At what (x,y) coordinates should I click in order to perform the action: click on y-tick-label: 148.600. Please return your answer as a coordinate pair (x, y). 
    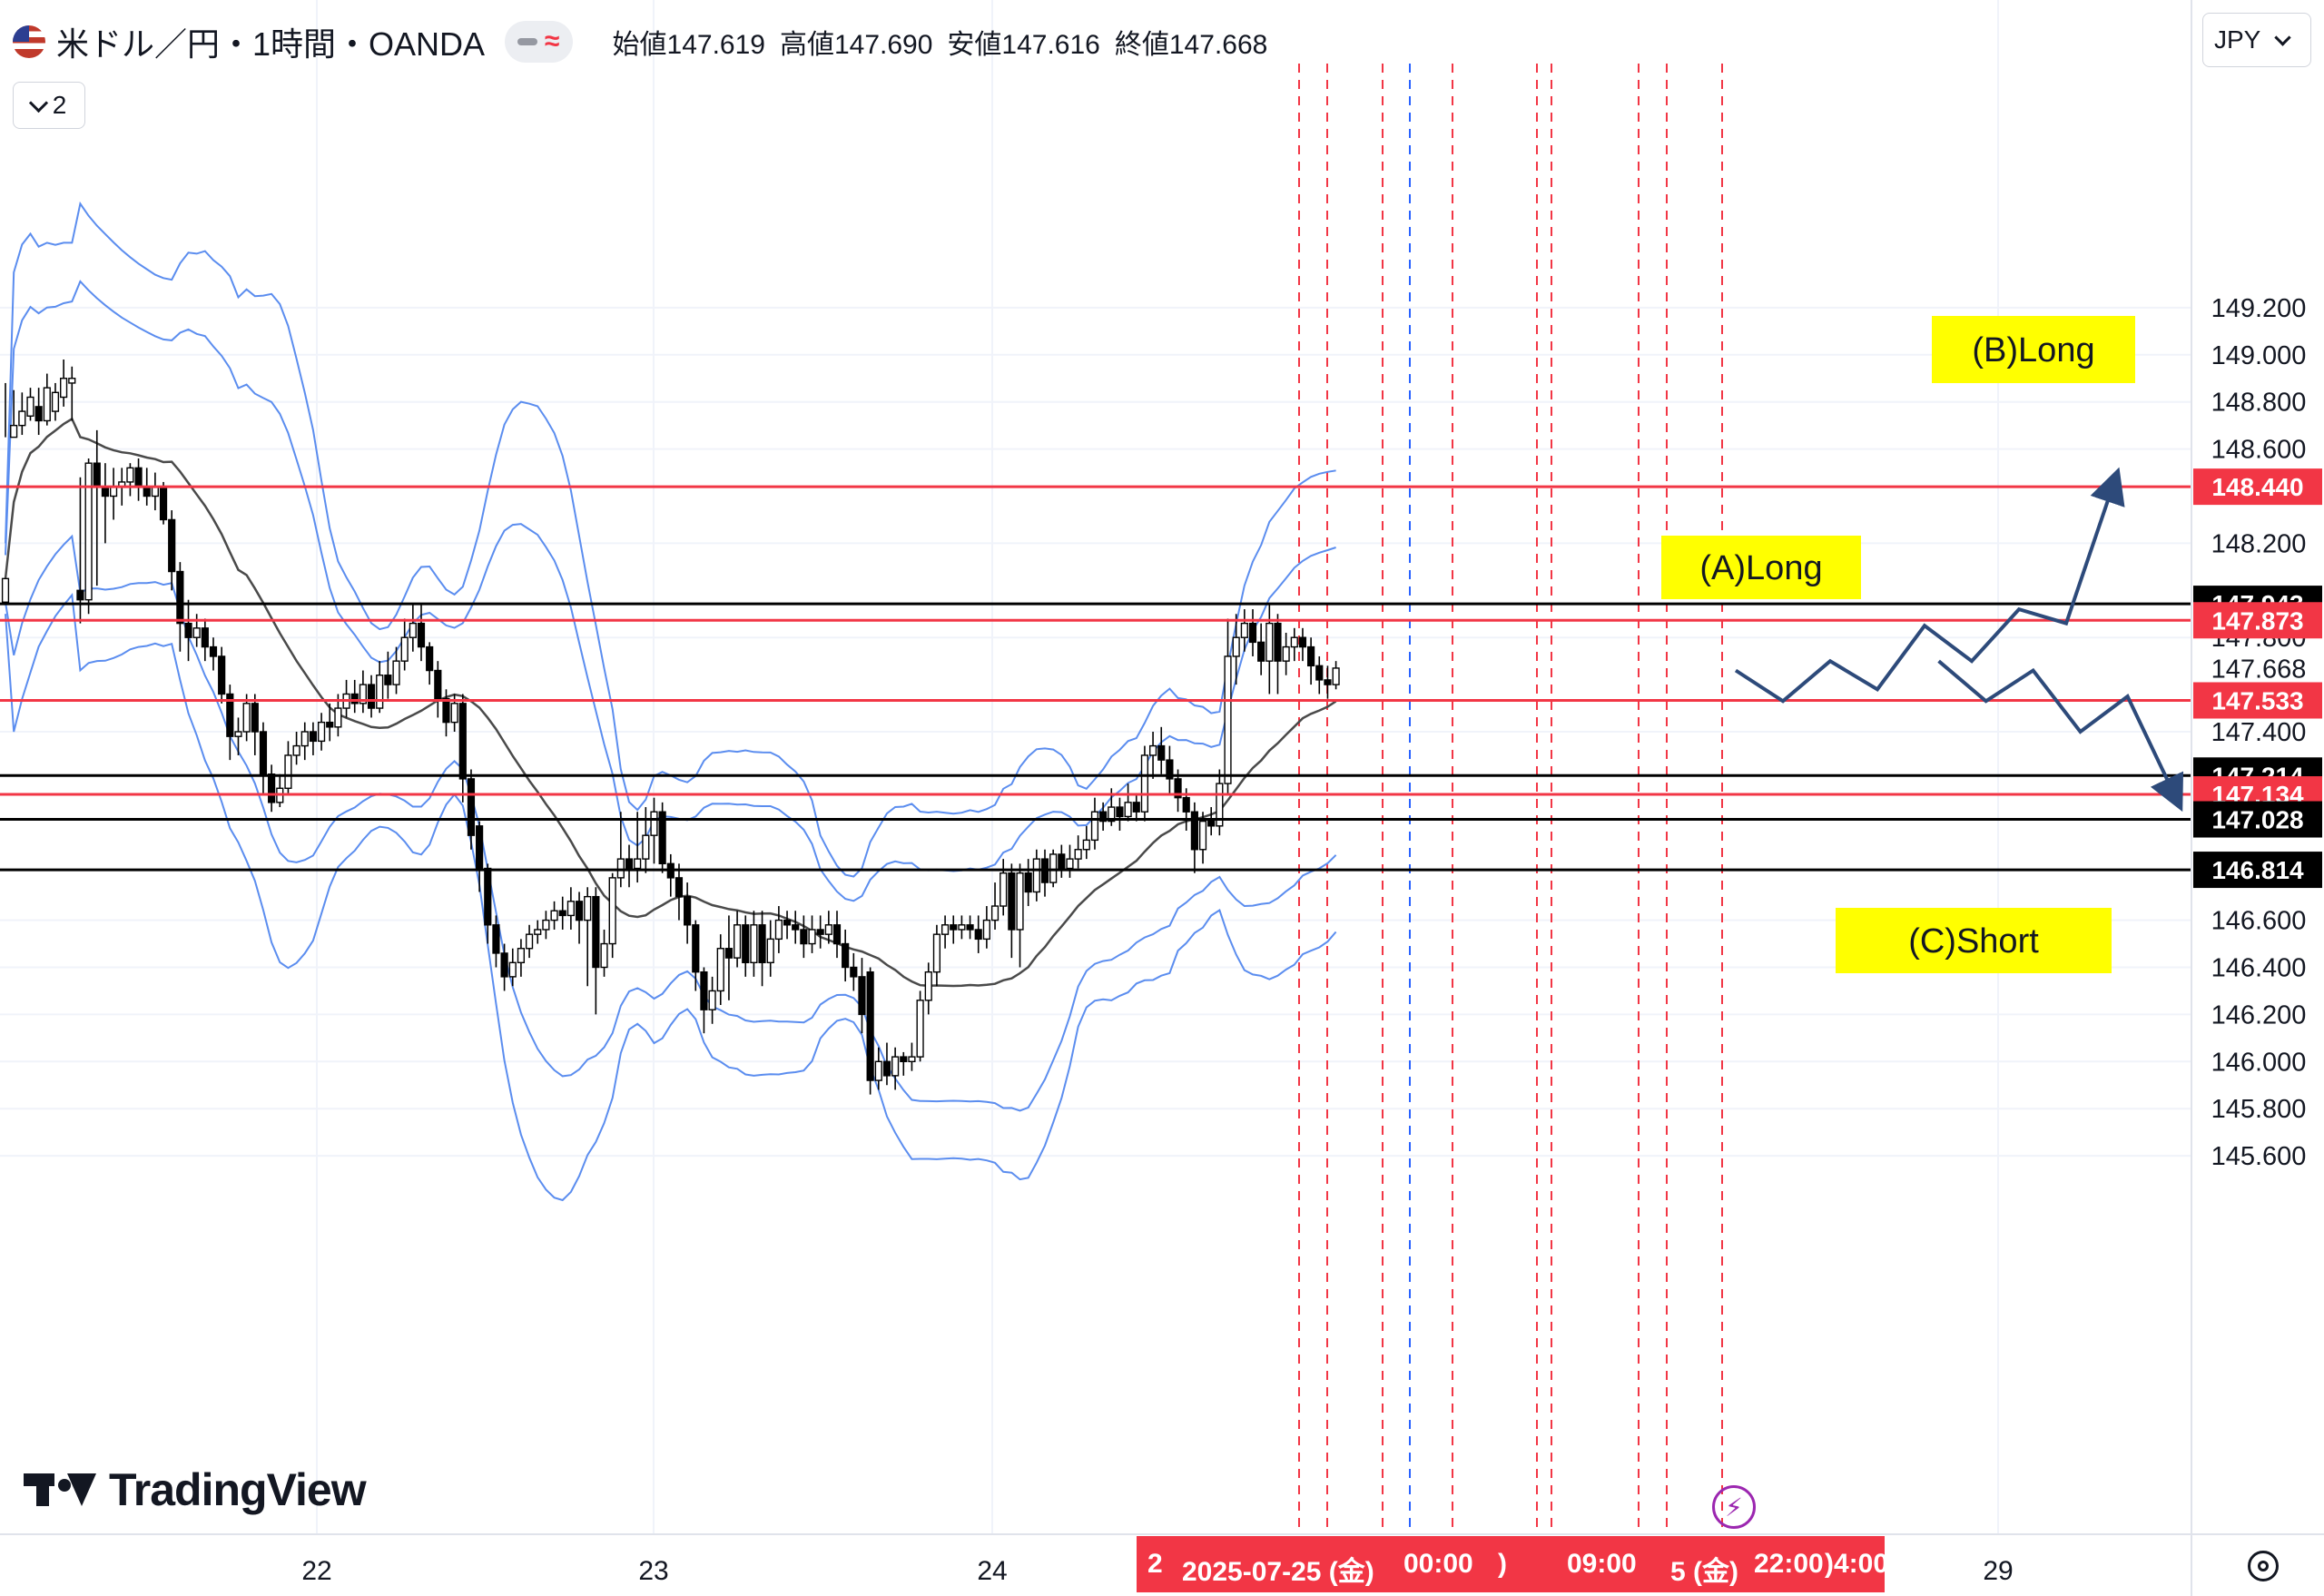
    Looking at the image, I should click on (2259, 450).